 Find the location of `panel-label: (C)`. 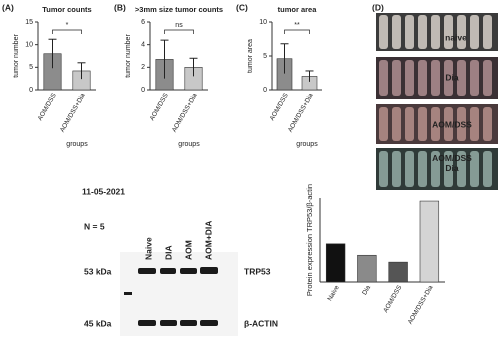

panel-label: (C) is located at coordinates (242, 7).